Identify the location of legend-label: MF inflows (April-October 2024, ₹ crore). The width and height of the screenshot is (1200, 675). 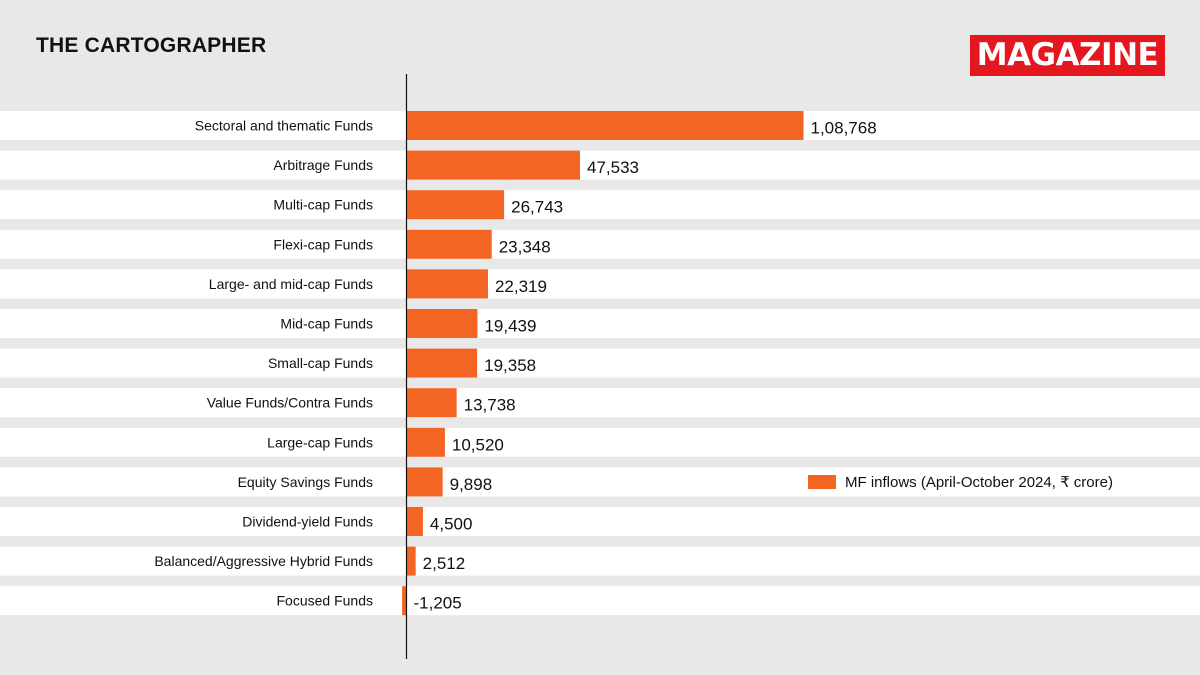
(979, 482).